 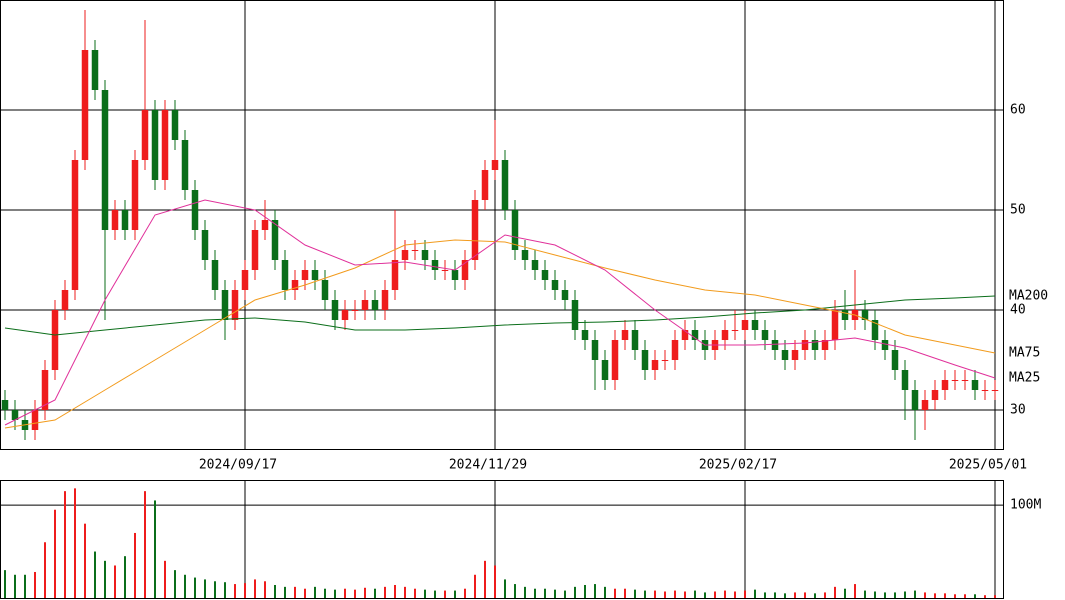 I want to click on legend-label: MA25, so click(x=1024, y=378).